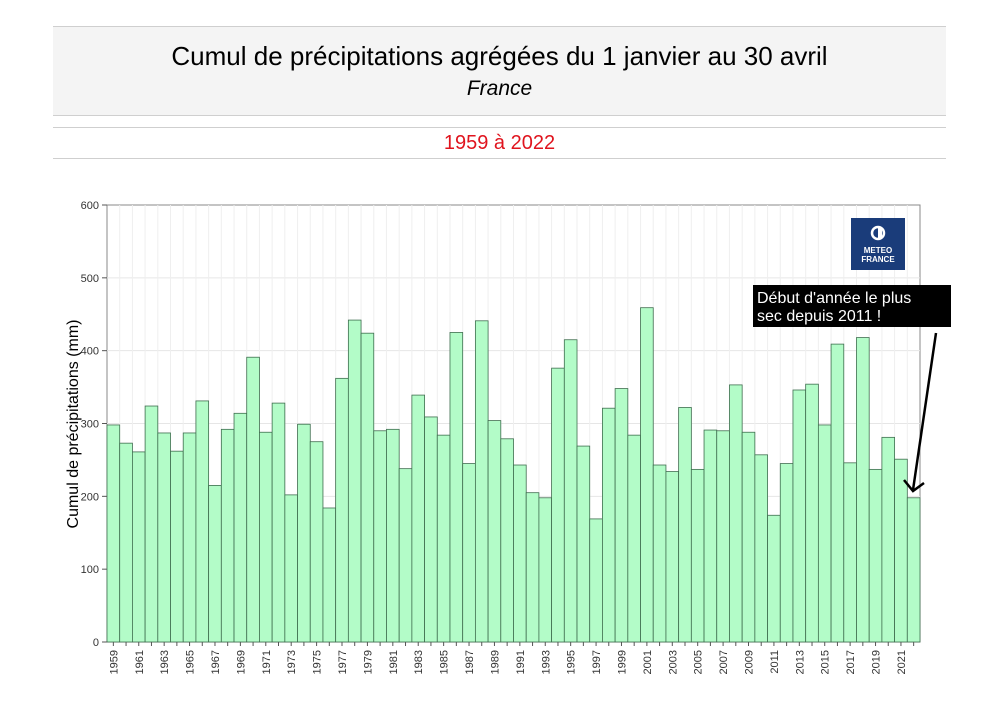 Image resolution: width=1000 pixels, height=712 pixels. Describe the element at coordinates (139, 547) in the screenshot. I see `bar-1961` at that location.